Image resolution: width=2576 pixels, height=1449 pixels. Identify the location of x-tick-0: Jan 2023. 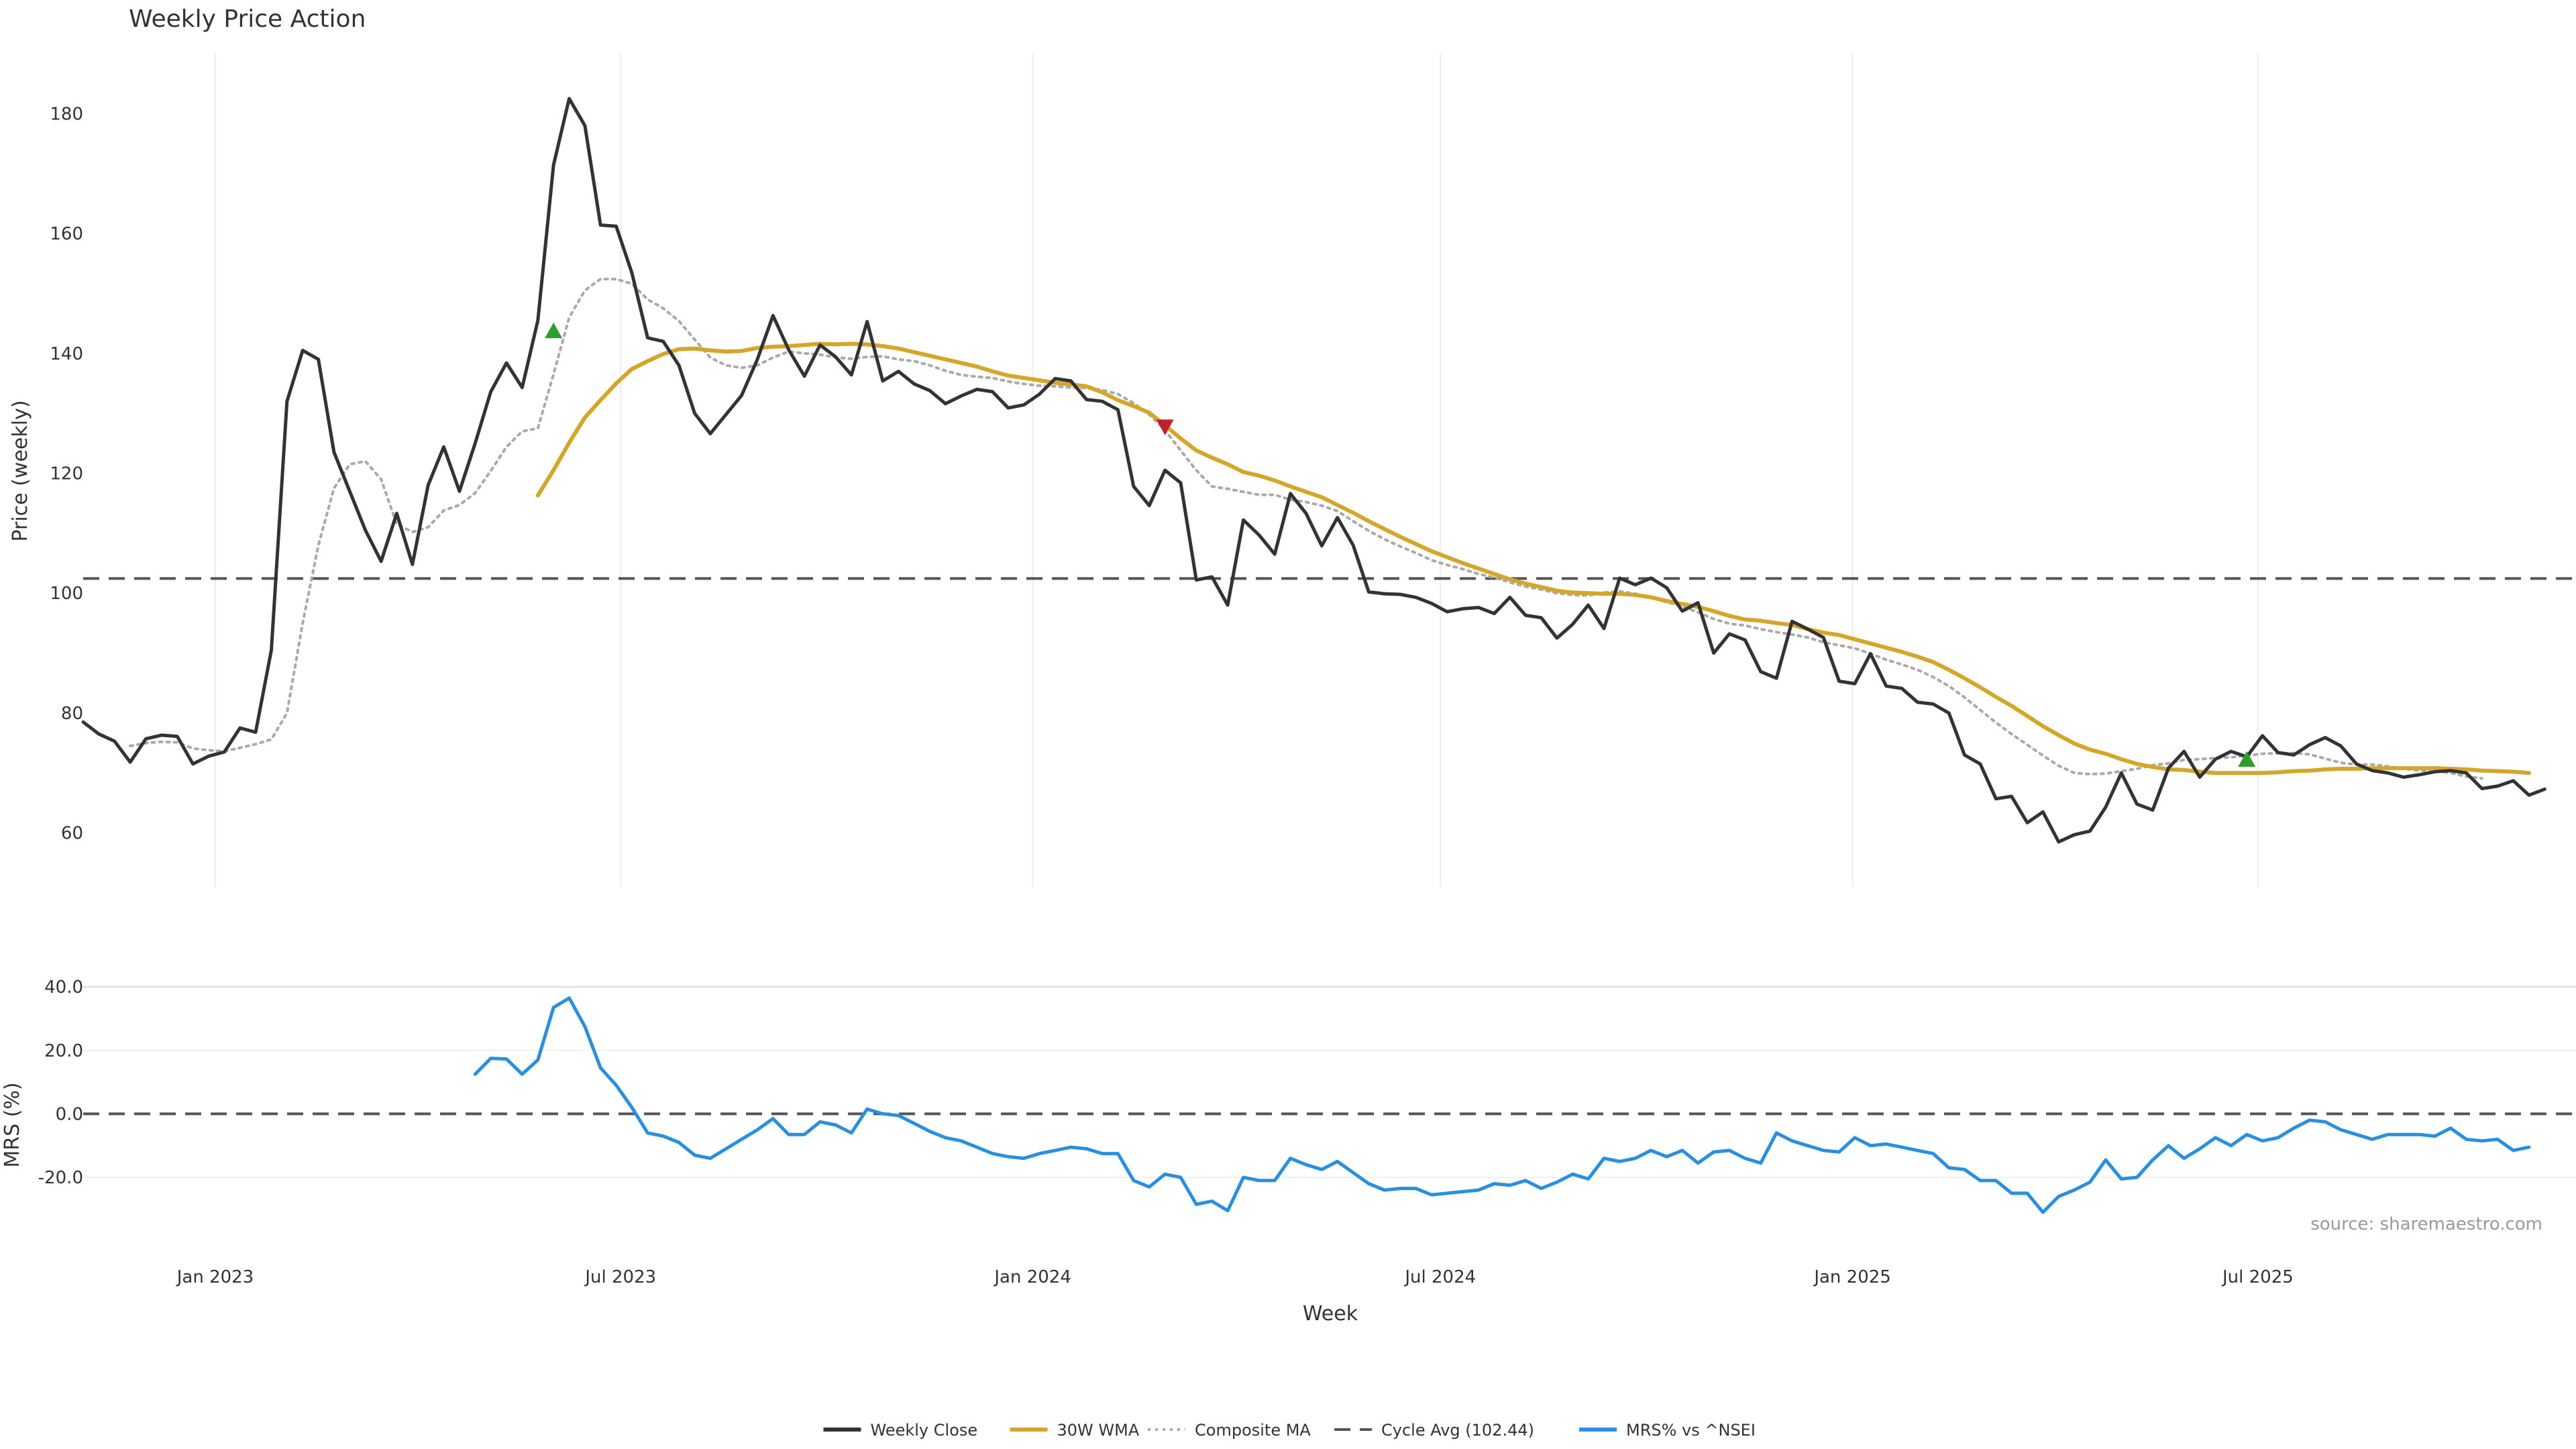
(215, 1277).